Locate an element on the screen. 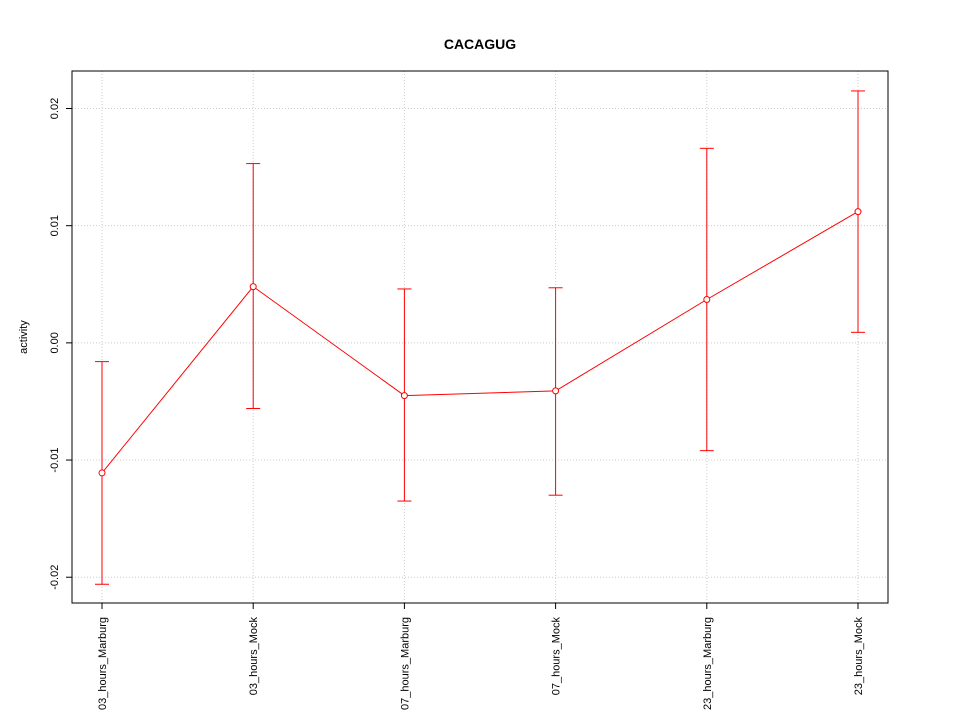 Image resolution: width=960 pixels, height=720 pixels. chart-title: CACAGUG is located at coordinates (480, 44).